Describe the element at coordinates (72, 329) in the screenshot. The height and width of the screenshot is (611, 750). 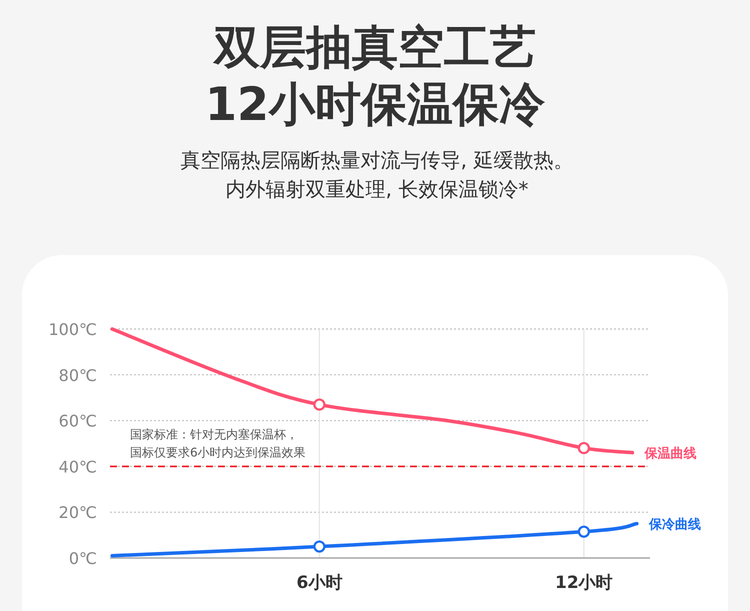
I see `y-tick-label: 100℃` at that location.